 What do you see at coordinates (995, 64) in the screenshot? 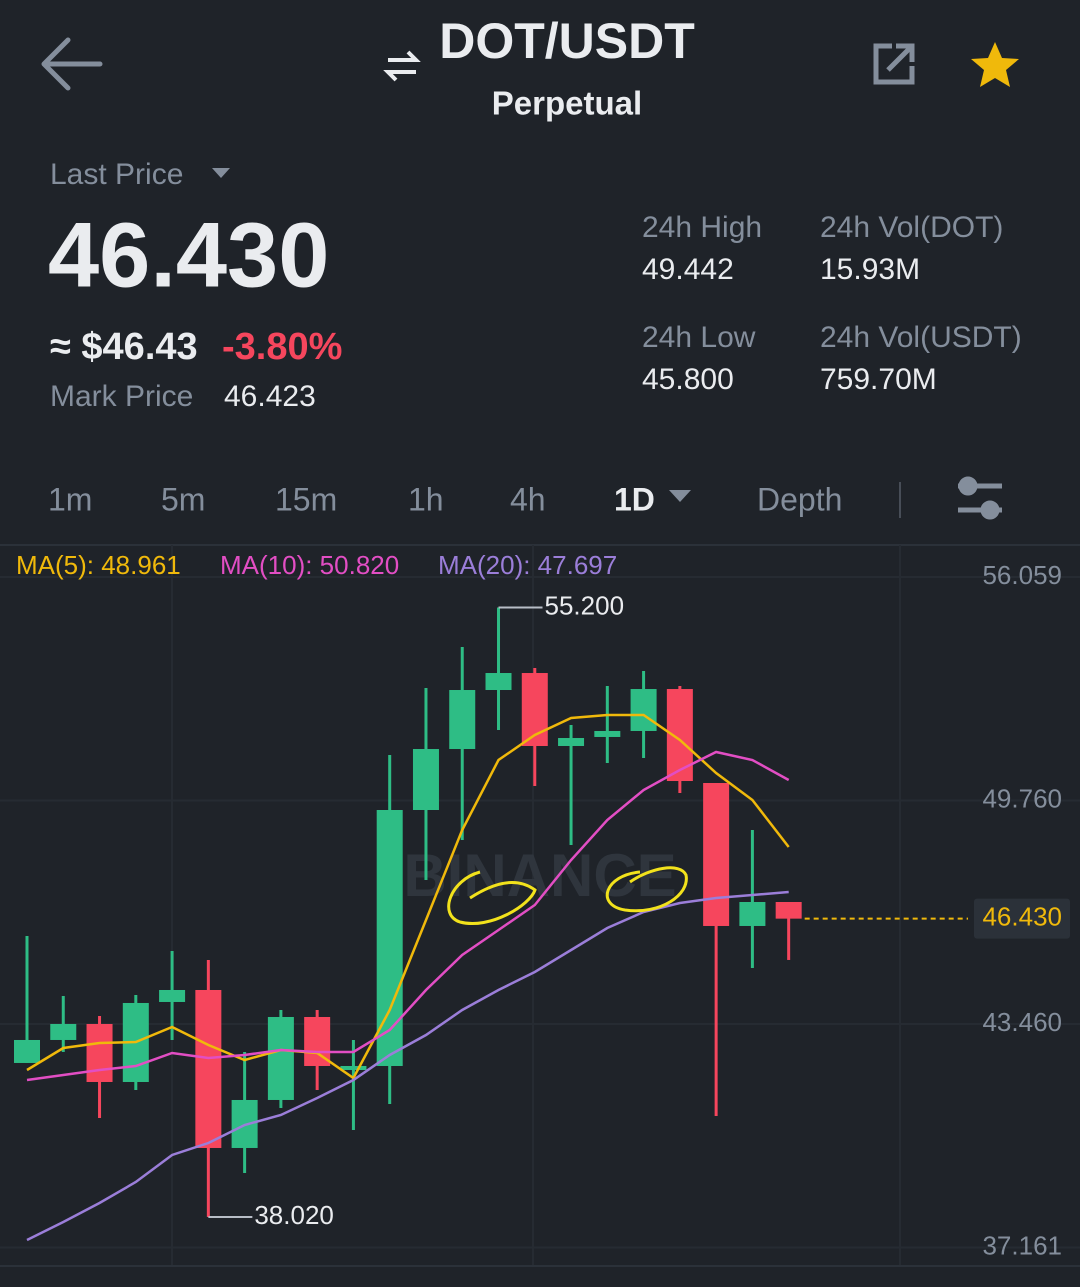
I see `favorite-star` at bounding box center [995, 64].